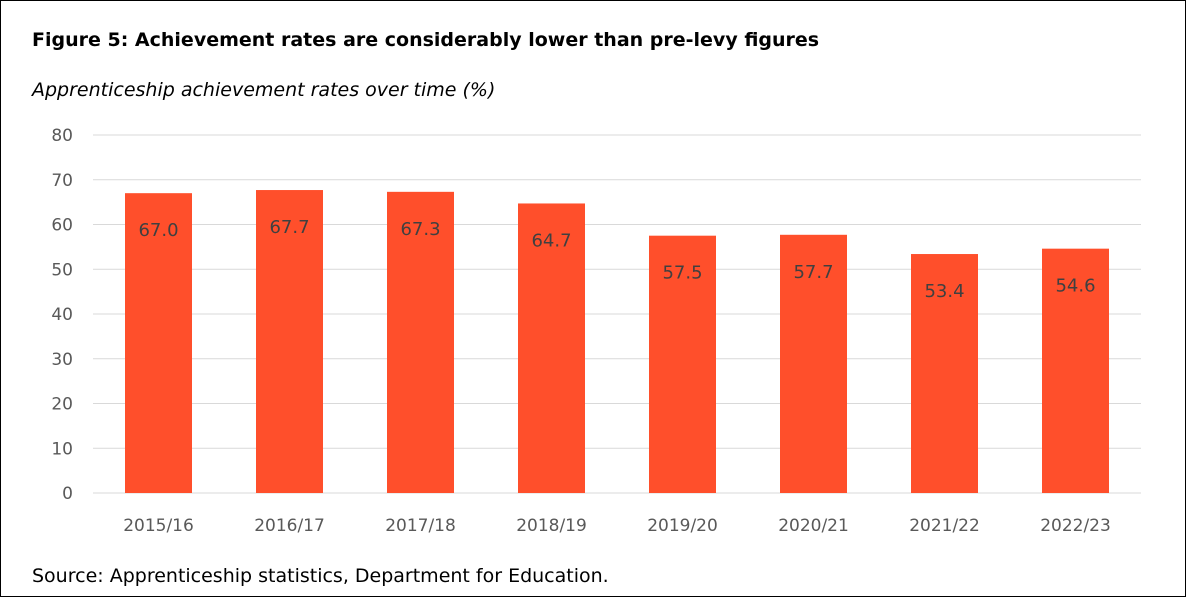 The width and height of the screenshot is (1186, 597). I want to click on data-label: 53.4, so click(944, 291).